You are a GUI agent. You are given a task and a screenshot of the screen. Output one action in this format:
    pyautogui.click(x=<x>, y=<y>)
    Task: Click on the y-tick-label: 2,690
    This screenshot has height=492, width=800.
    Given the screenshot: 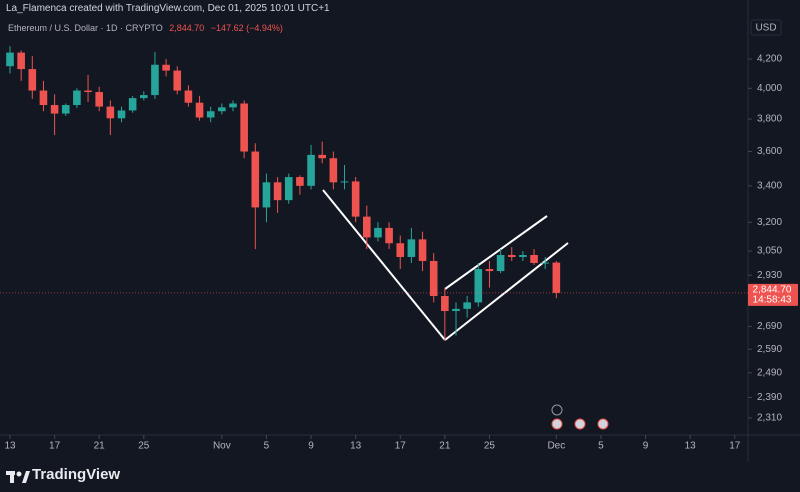 What is the action you would take?
    pyautogui.click(x=769, y=326)
    